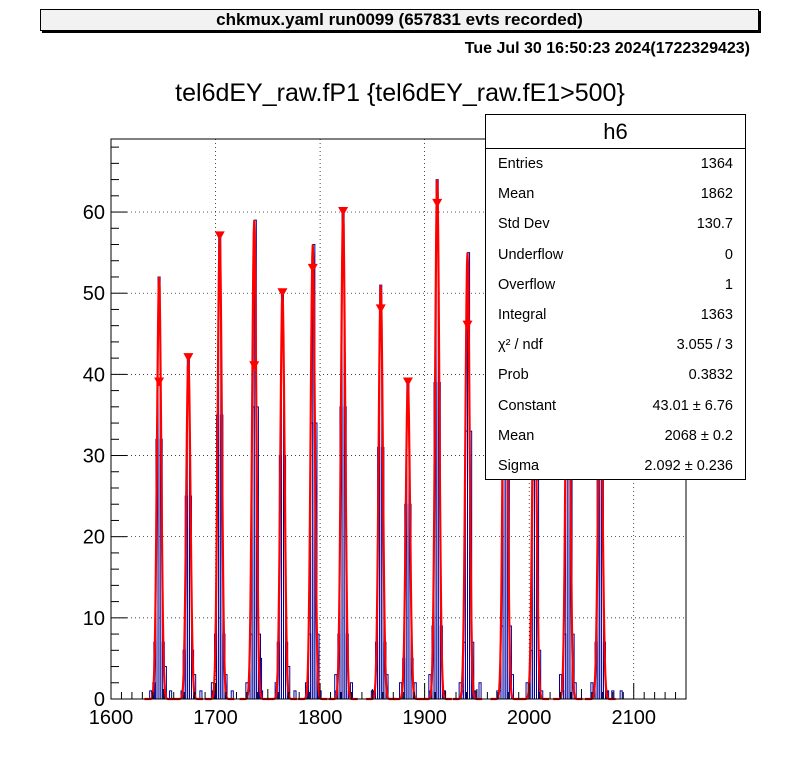 The image size is (798, 776). Describe the element at coordinates (716, 314) in the screenshot. I see `stats-value: 1363` at that location.